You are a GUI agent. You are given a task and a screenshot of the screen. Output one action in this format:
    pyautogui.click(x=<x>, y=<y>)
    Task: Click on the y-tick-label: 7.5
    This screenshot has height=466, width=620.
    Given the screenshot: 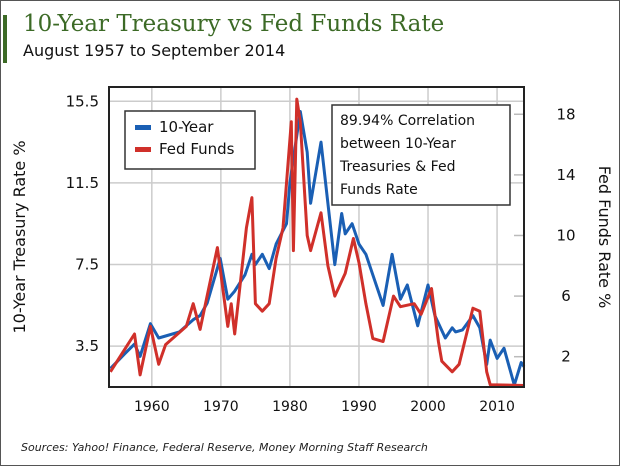 What is the action you would take?
    pyautogui.click(x=87, y=265)
    